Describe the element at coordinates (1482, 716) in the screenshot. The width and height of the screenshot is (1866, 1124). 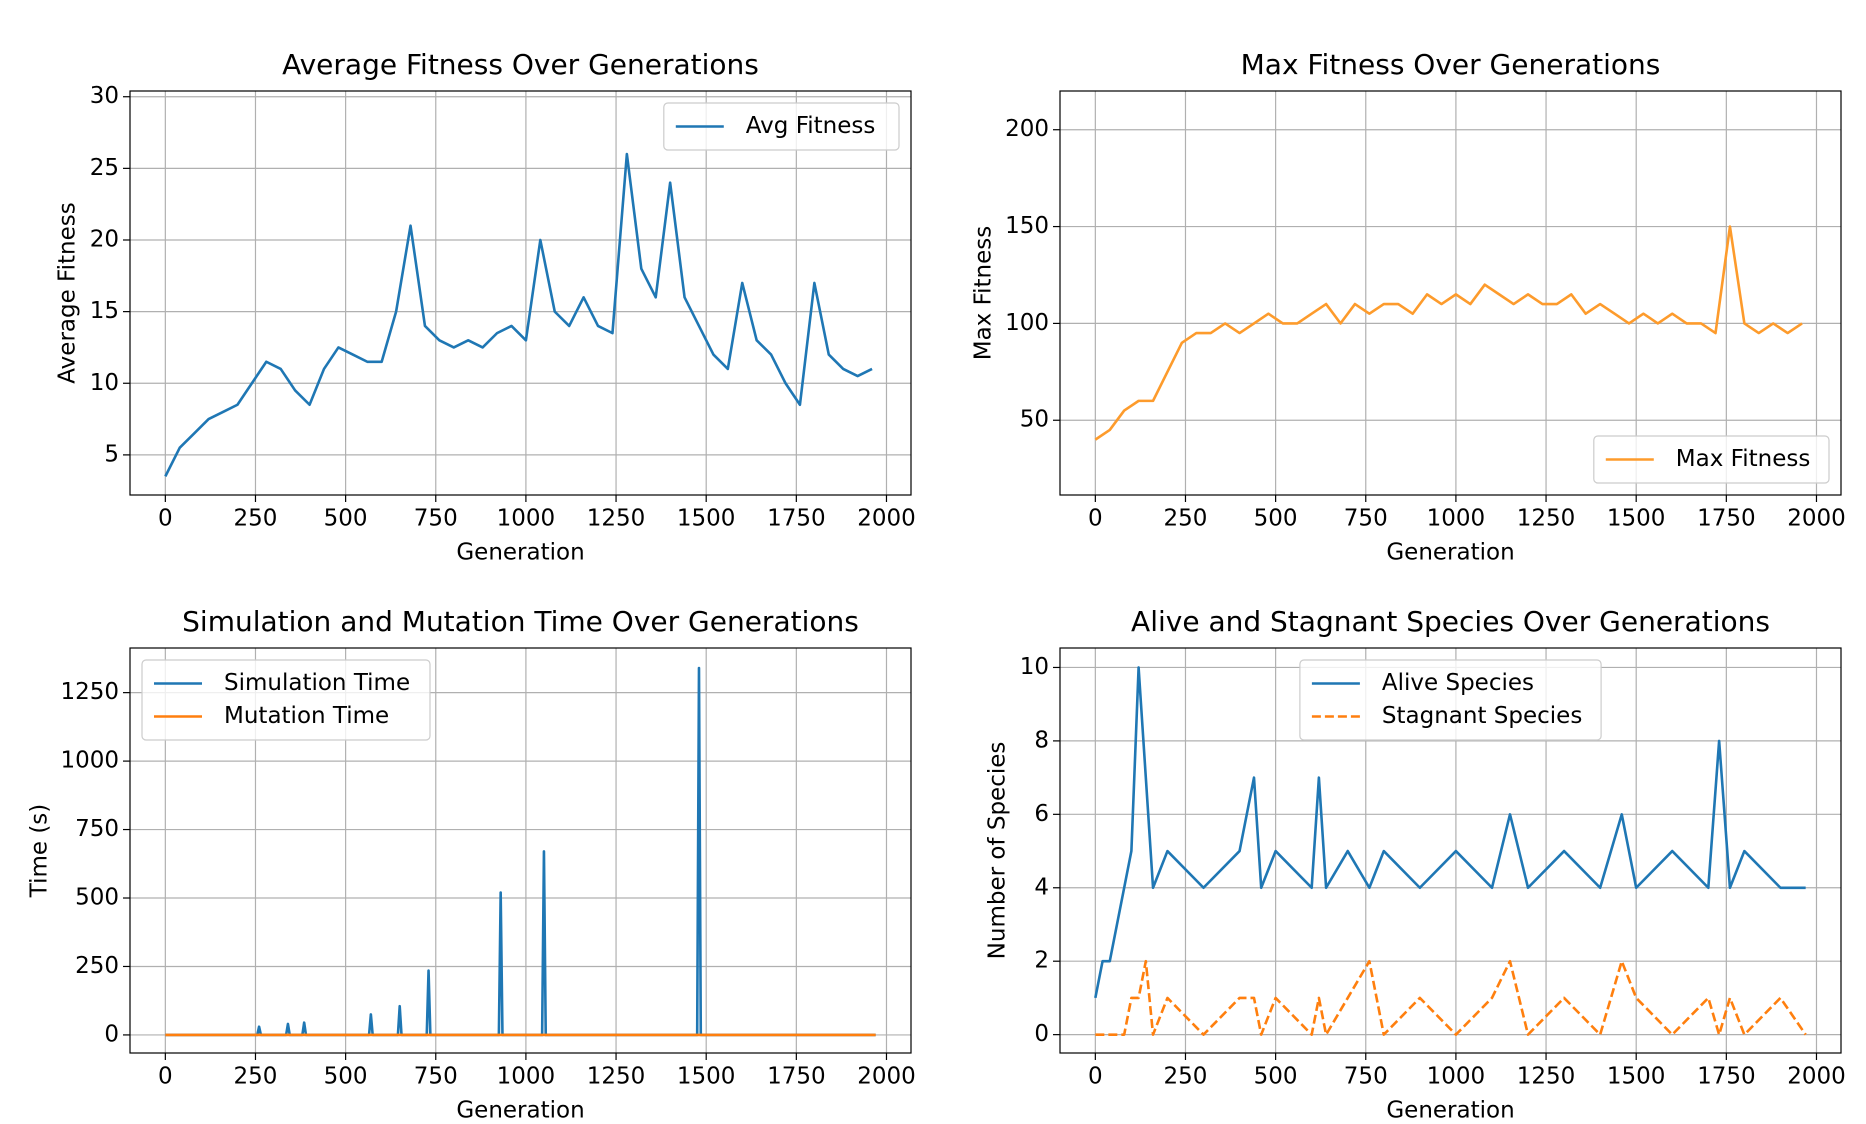
I see `legend-label: Stagnant Species` at that location.